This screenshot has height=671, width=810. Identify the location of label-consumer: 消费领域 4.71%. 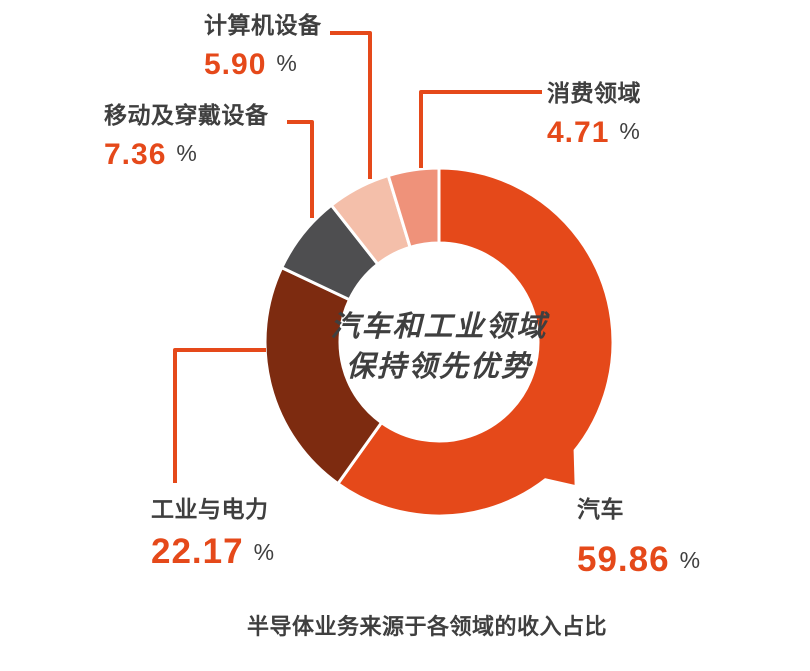
(594, 113).